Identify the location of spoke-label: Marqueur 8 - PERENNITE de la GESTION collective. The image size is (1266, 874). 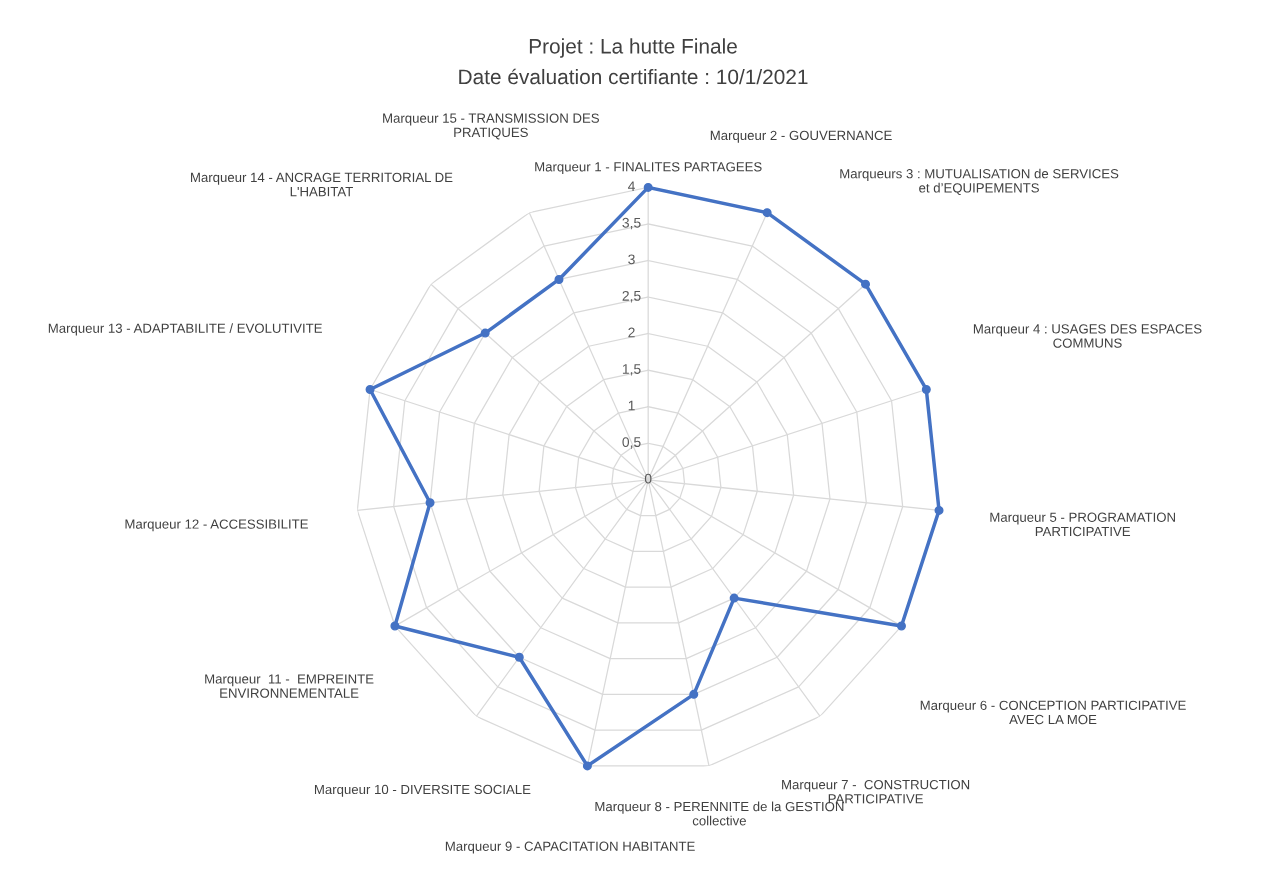
(719, 813).